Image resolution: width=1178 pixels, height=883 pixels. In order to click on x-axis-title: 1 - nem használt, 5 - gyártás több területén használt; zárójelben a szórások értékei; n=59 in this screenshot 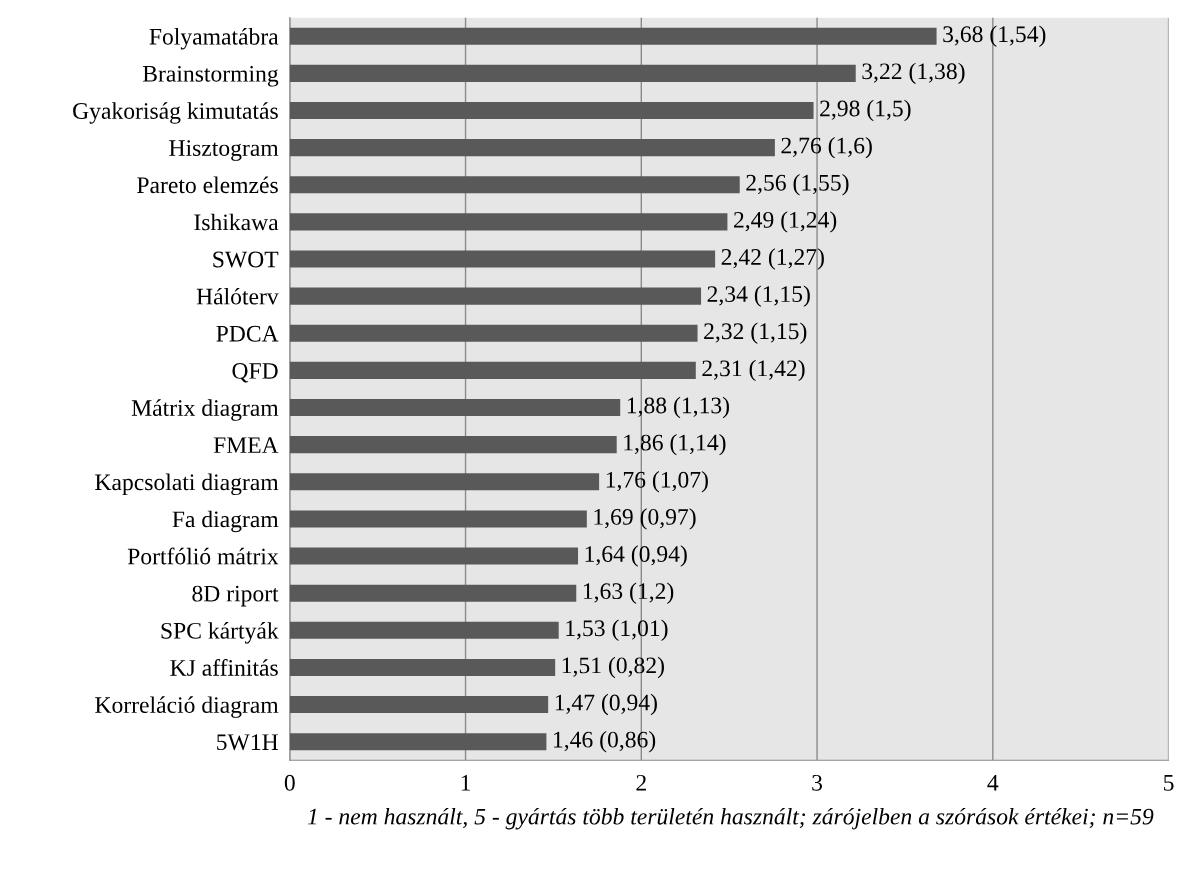, I will do `click(730, 818)`.